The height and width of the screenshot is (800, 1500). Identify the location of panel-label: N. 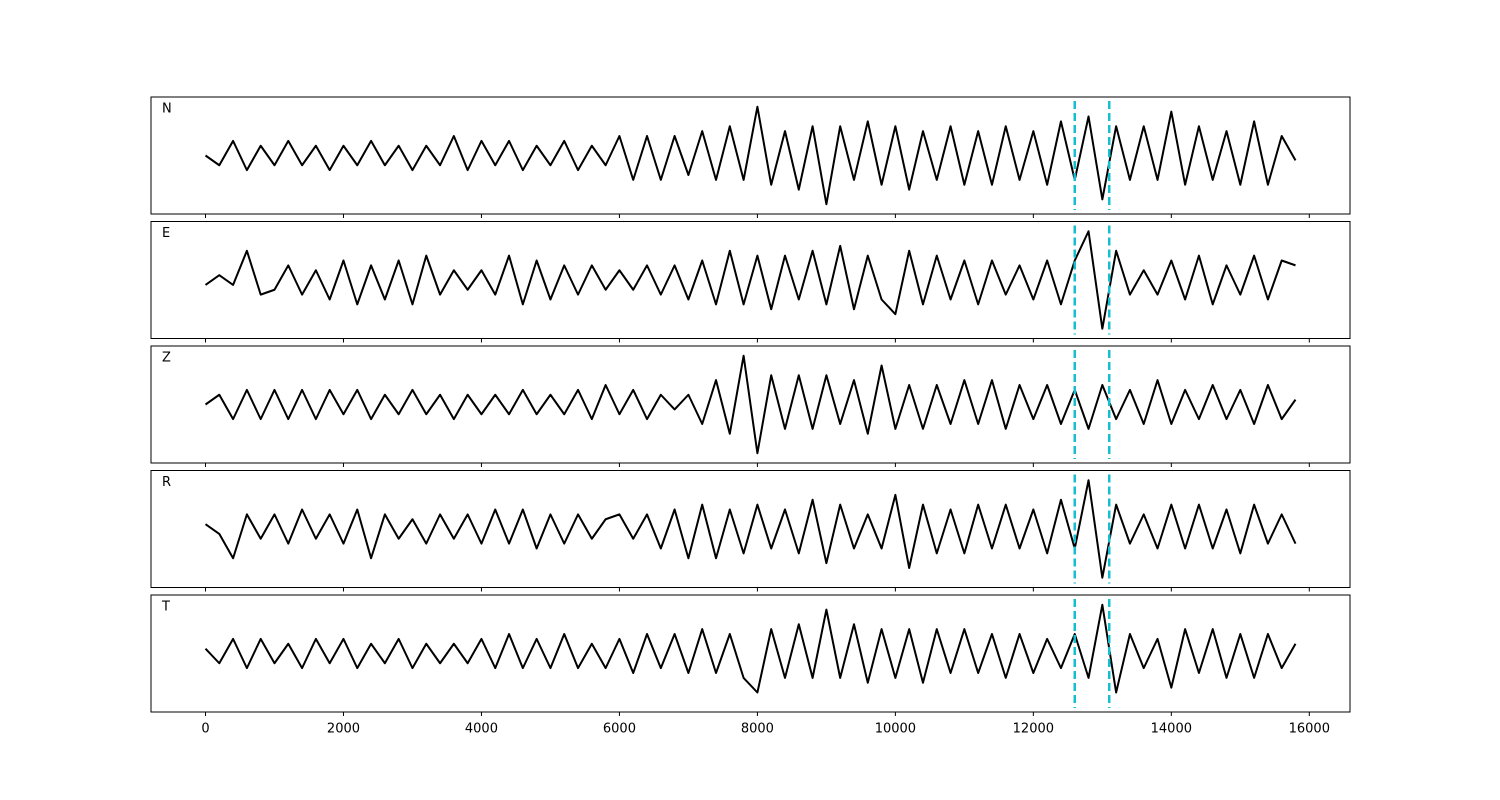
(167, 109).